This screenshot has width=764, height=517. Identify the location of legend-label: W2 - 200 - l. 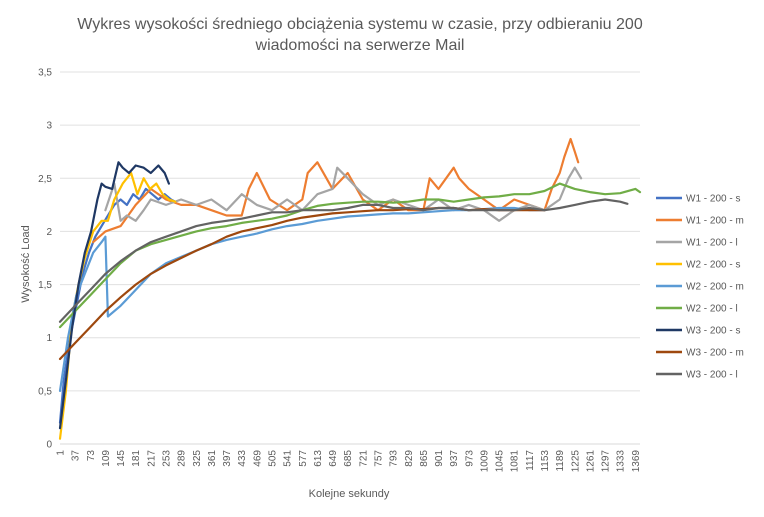
(712, 309).